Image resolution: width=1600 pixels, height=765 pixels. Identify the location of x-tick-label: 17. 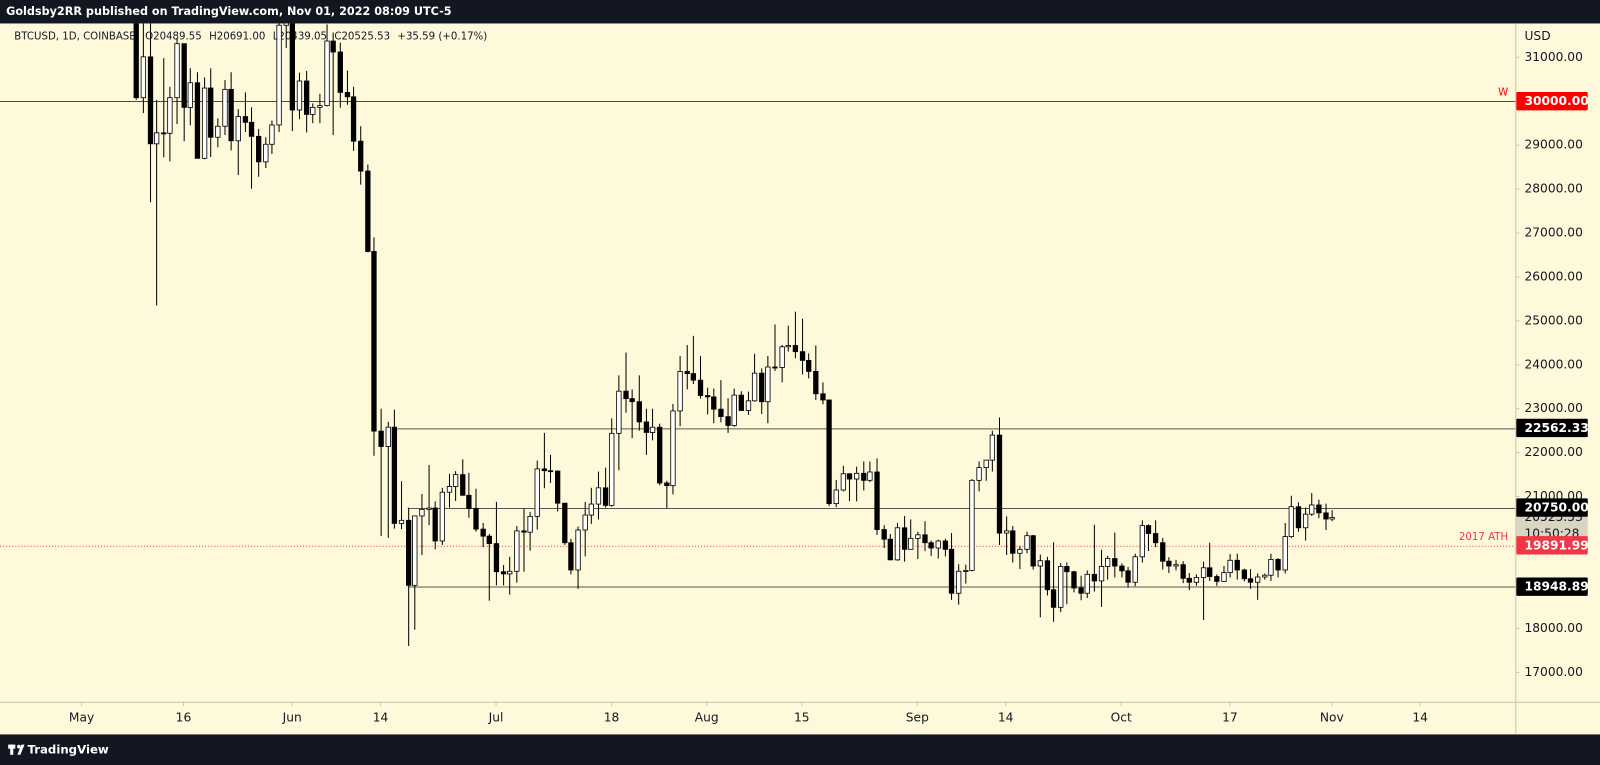
(1230, 718).